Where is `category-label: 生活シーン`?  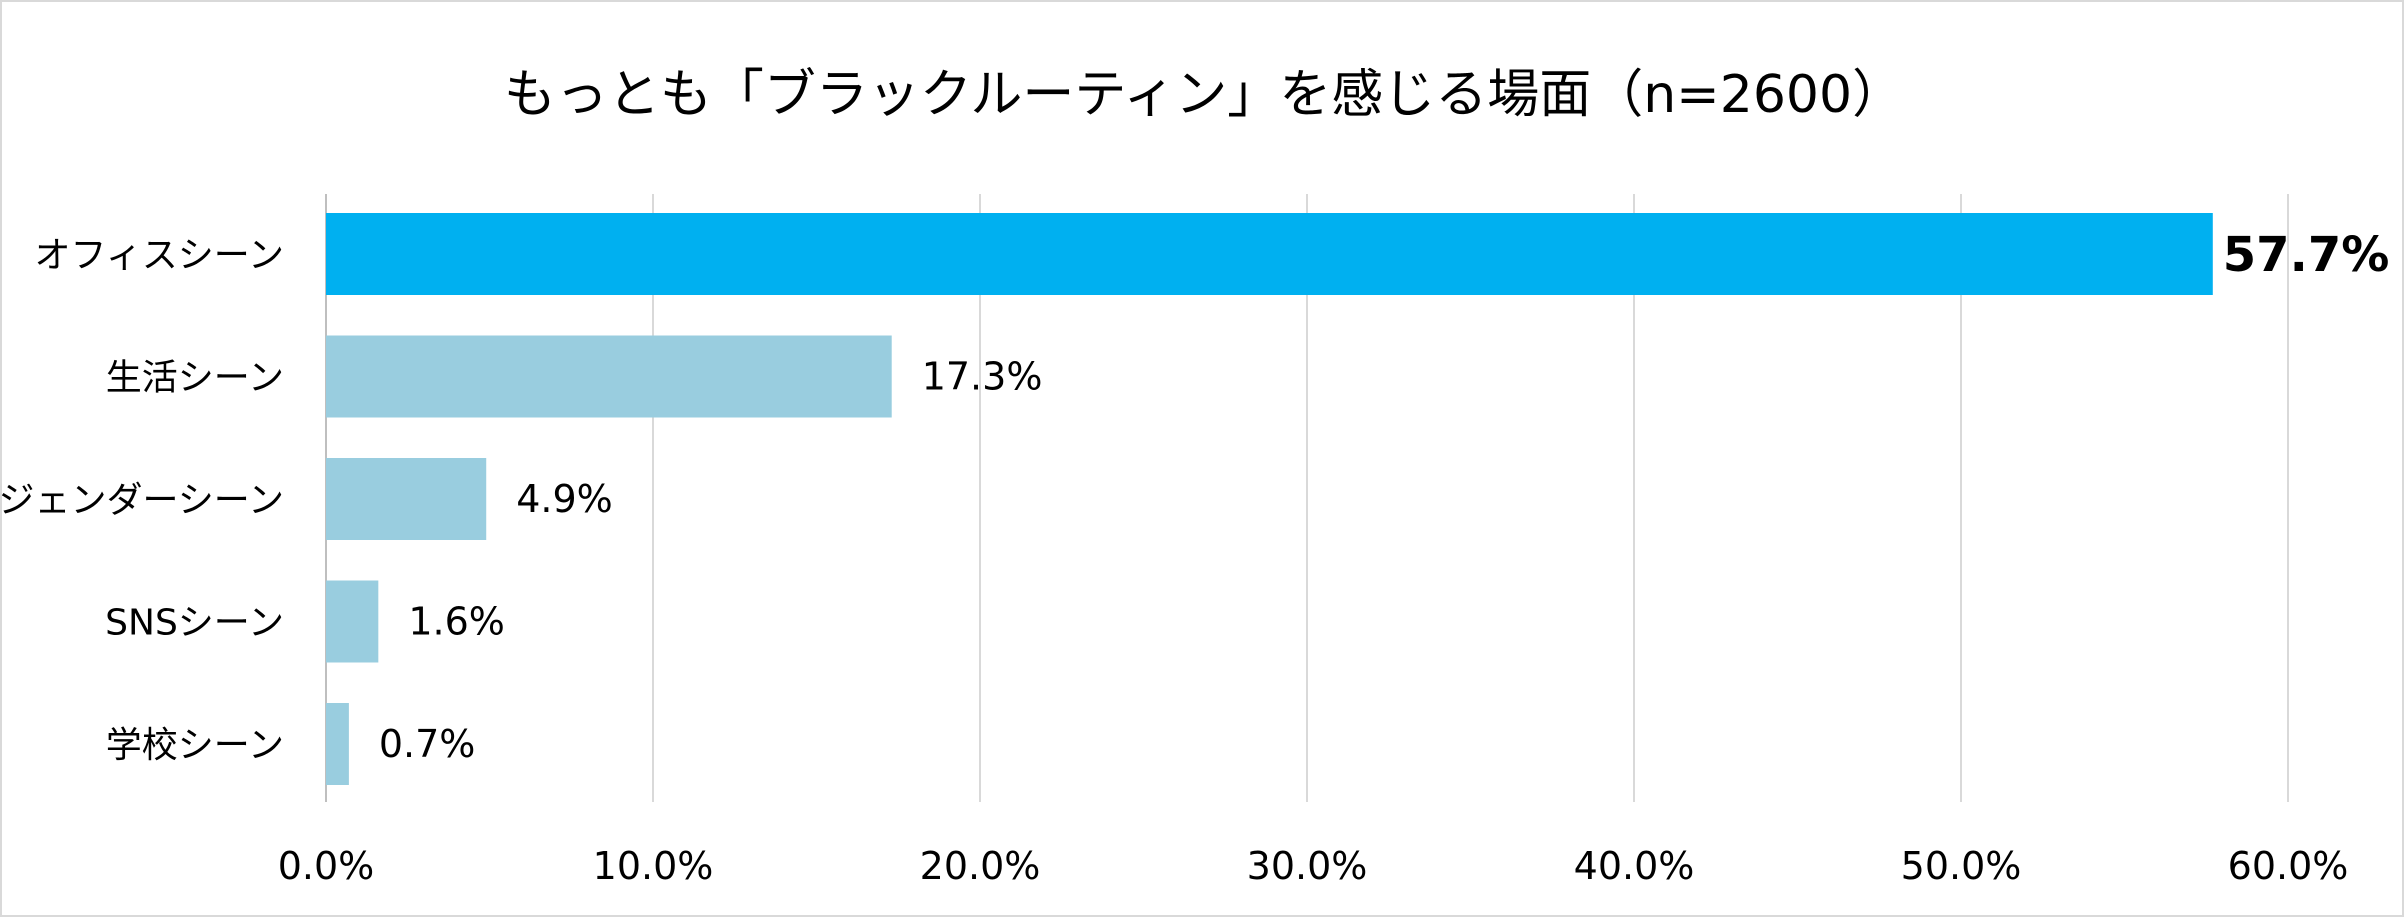 category-label: 生活シーン is located at coordinates (195, 378).